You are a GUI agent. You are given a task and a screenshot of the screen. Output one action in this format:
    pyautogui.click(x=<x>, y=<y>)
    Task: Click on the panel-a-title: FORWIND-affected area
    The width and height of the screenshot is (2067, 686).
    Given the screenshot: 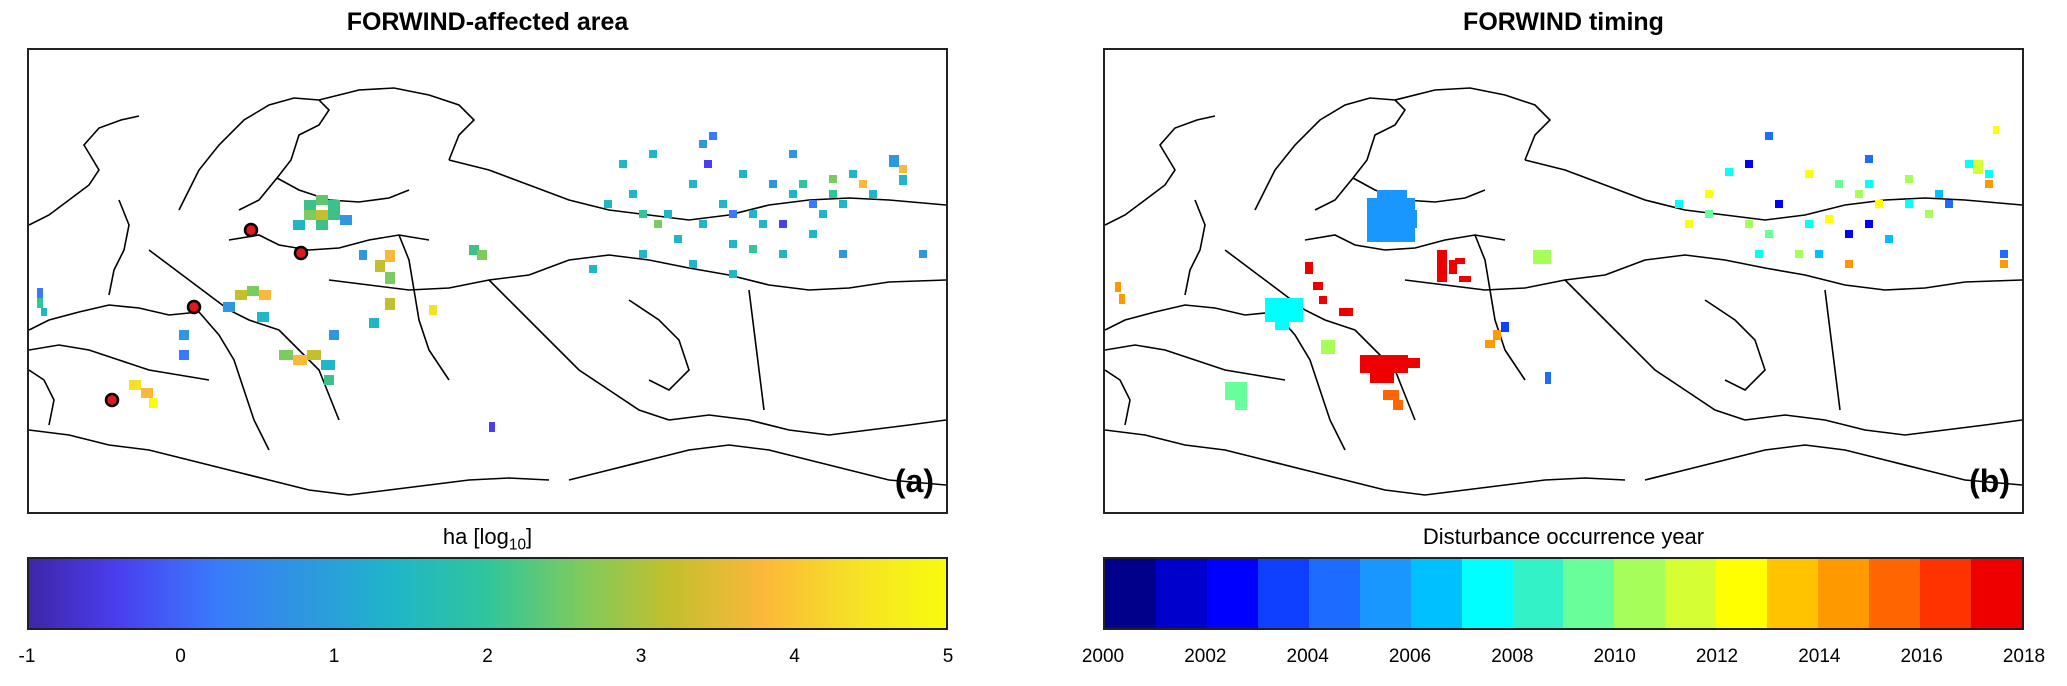 What is the action you would take?
    pyautogui.click(x=487, y=22)
    